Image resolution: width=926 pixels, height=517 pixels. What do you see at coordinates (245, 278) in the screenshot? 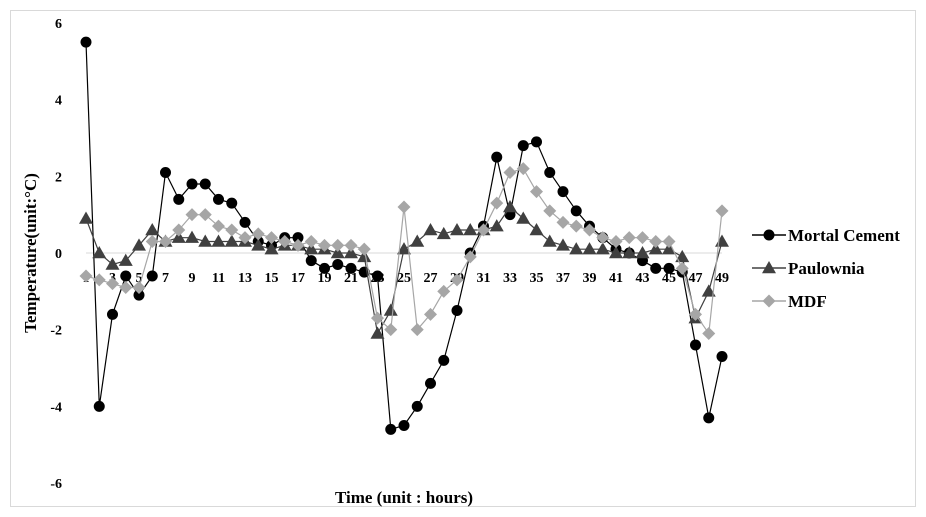
I see `x-tick-label: 13` at bounding box center [245, 278].